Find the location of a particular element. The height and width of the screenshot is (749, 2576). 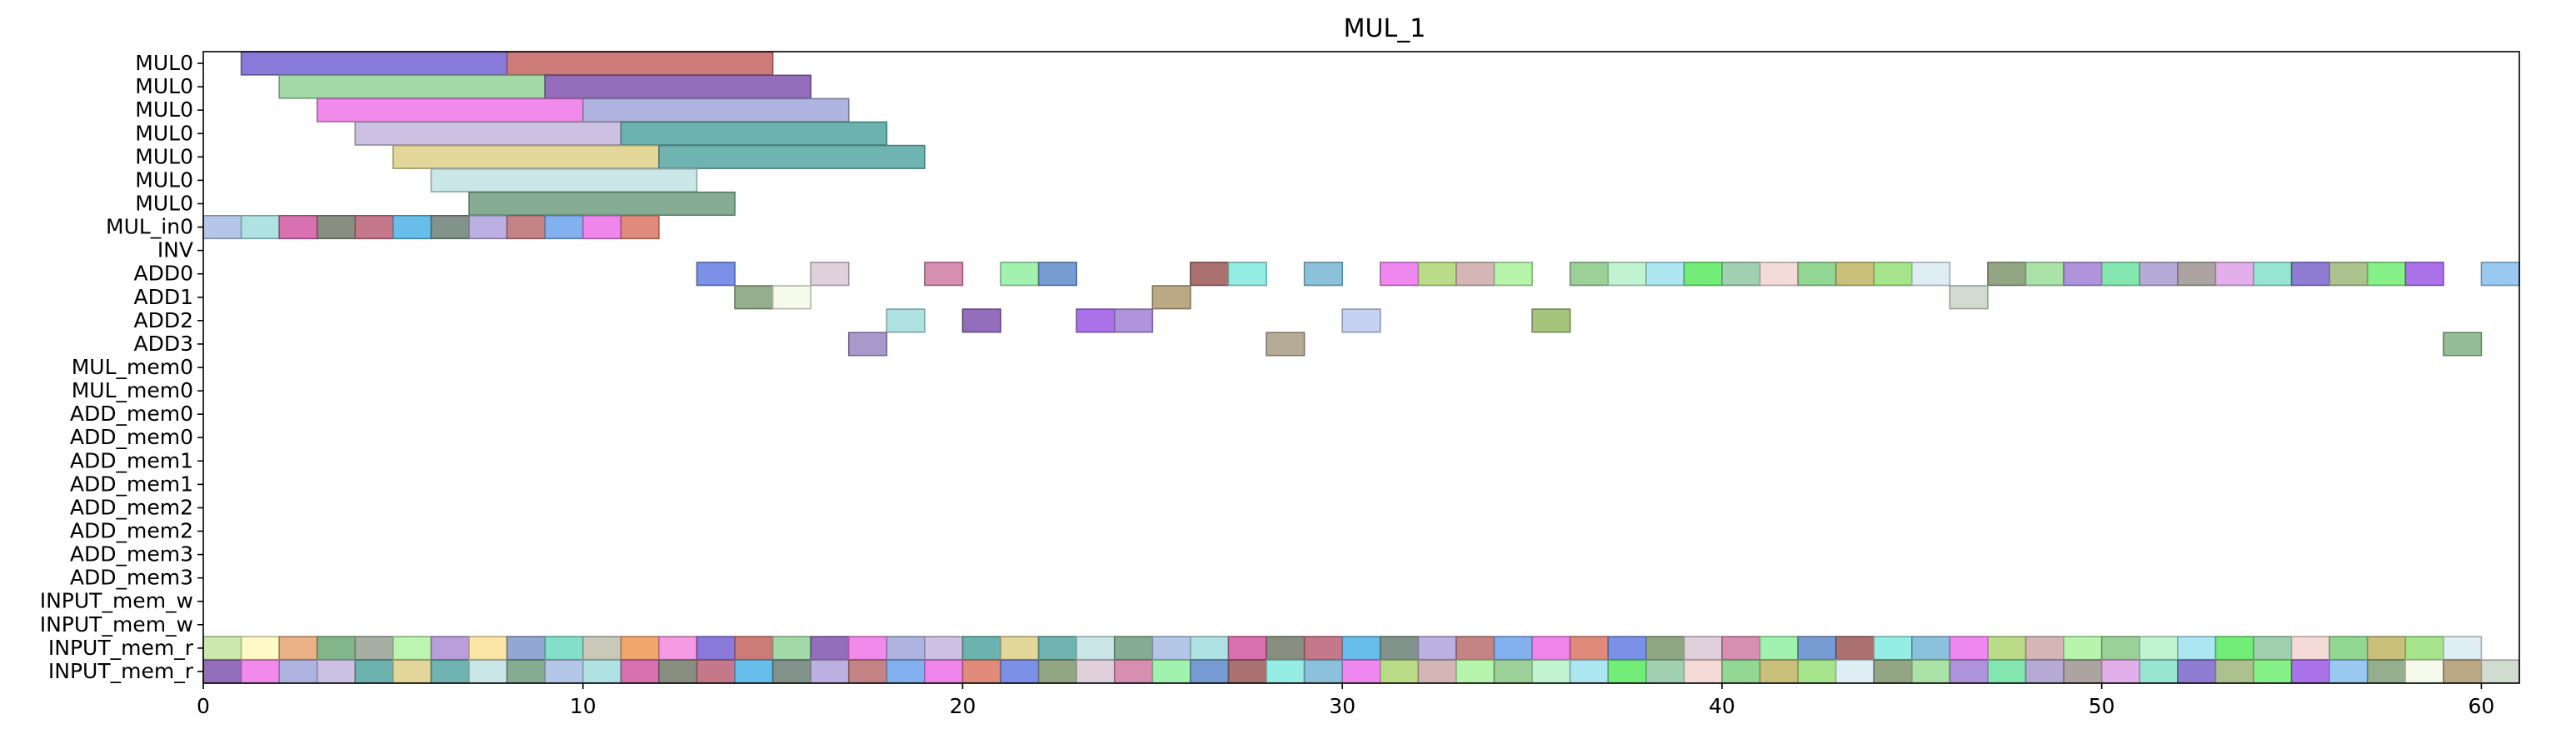

y-tick-label: INPUT_mem_r is located at coordinates (121, 648).